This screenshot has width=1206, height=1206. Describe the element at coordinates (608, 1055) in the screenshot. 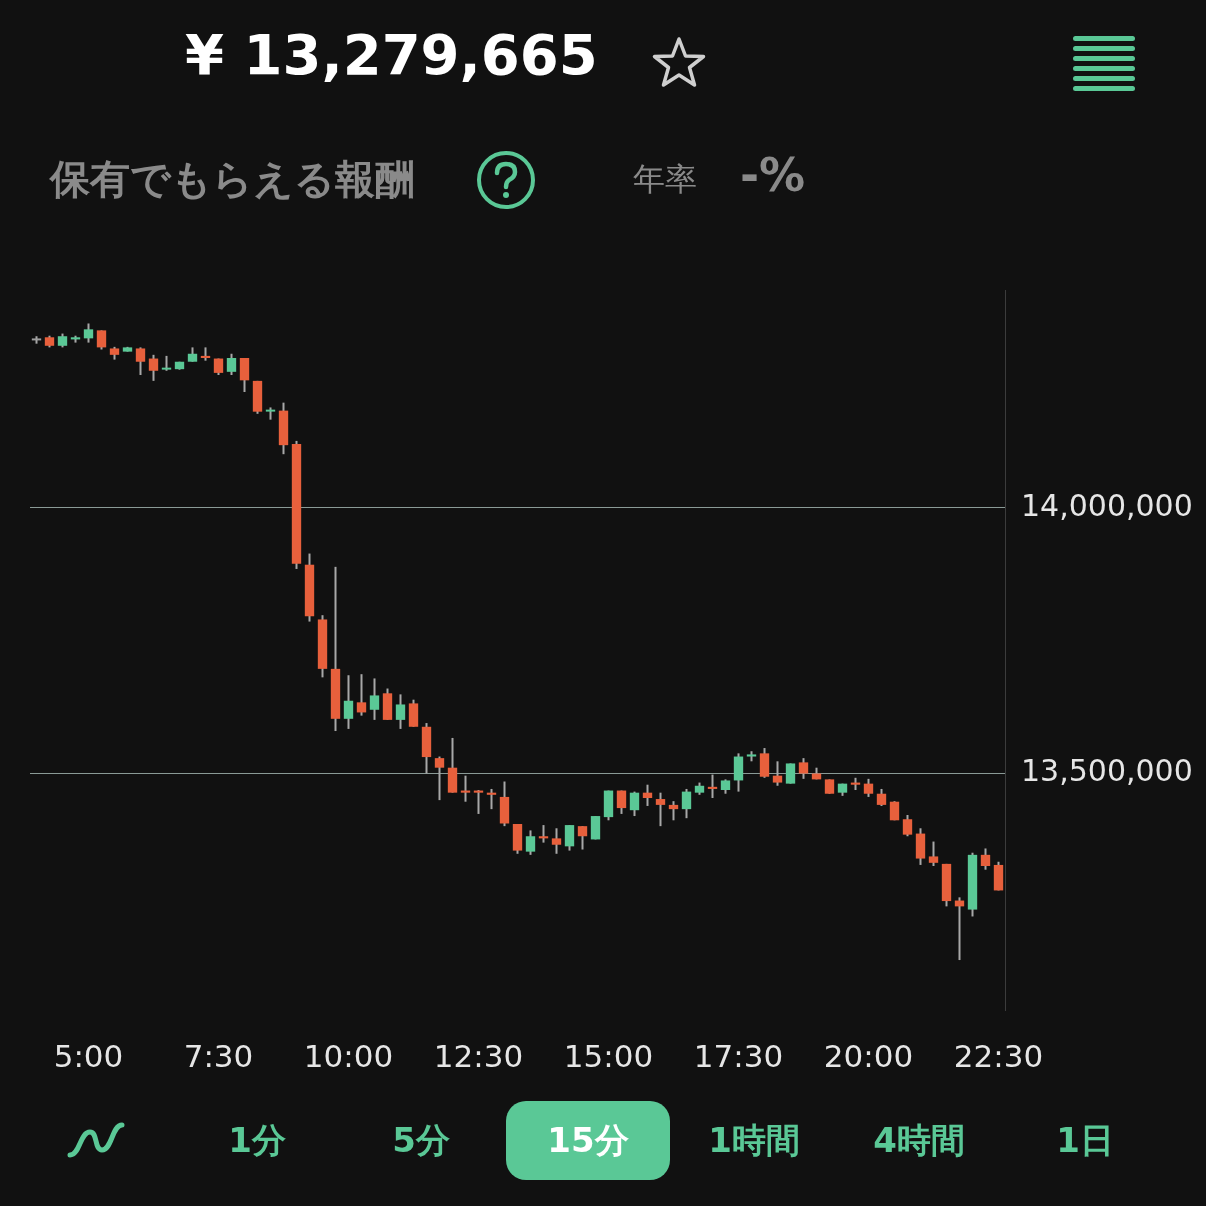

I see `x-tick-label: 15:00` at that location.